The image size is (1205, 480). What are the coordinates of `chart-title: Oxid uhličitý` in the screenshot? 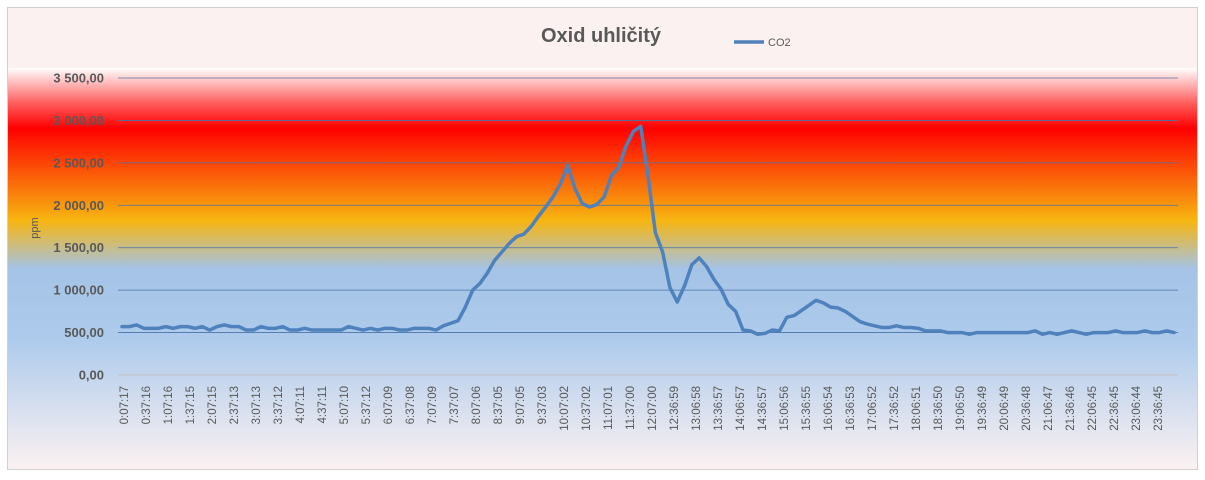 It's located at (601, 36).